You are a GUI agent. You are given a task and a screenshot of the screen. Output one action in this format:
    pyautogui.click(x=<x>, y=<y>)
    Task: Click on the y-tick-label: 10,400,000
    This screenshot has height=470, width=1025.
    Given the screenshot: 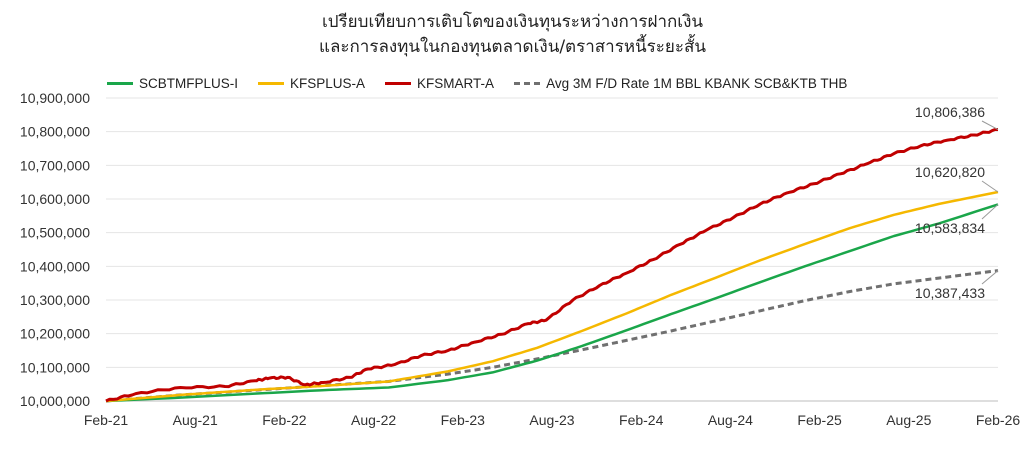 What is the action you would take?
    pyautogui.click(x=55, y=266)
    